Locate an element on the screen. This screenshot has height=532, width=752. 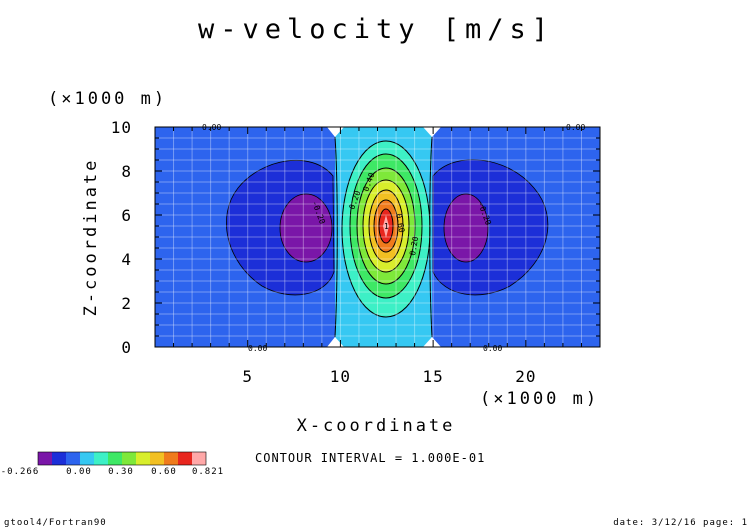
y-tick-label: 10 is located at coordinates (121, 127).